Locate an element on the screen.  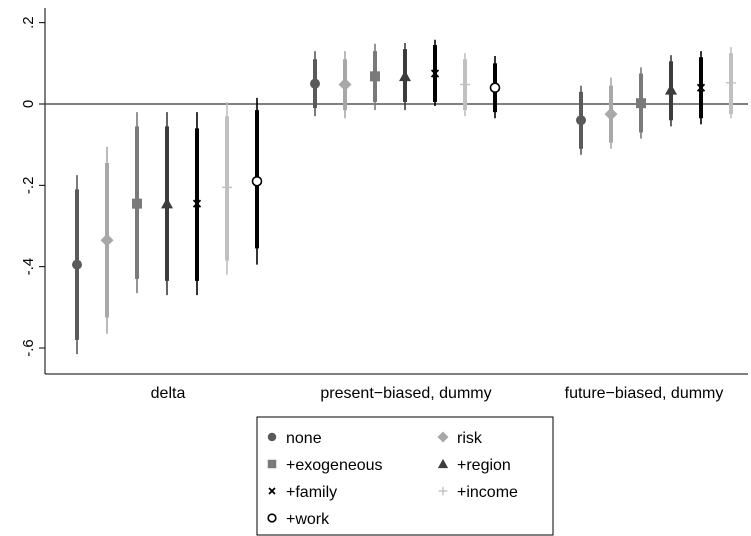
legend-item: +income is located at coordinates (478, 492).